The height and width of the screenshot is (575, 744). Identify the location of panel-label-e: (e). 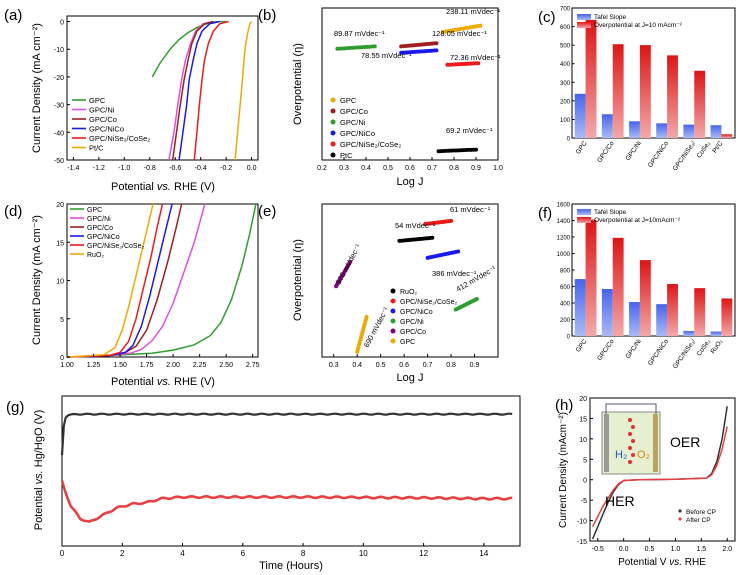
(267, 211).